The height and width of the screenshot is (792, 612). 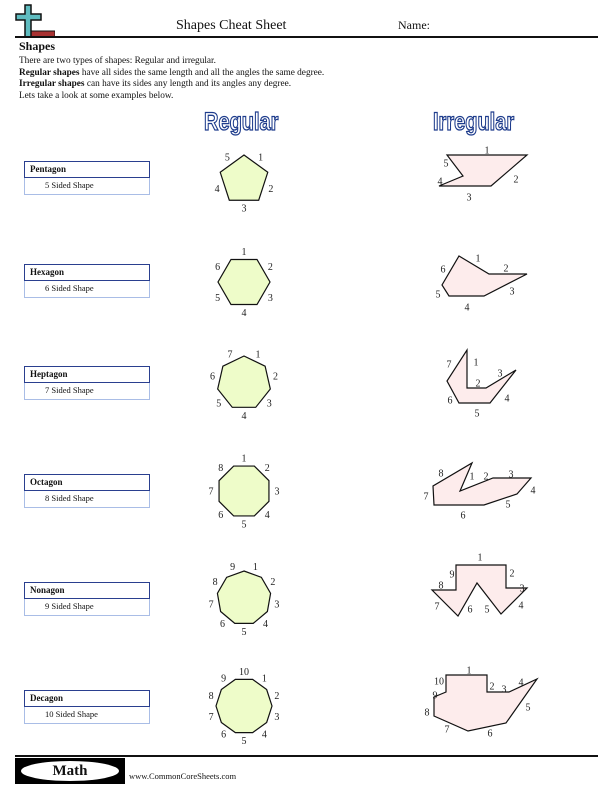 I want to click on regular-decagon: 10 12 34 5 67 89, so click(x=244, y=707).